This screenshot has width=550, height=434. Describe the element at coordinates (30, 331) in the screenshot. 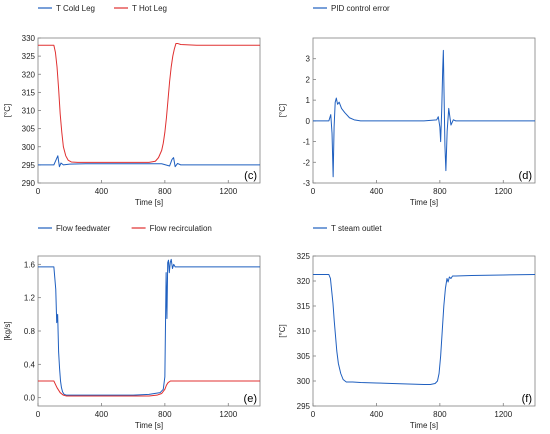

I see `y-tick-label: 0.8` at that location.